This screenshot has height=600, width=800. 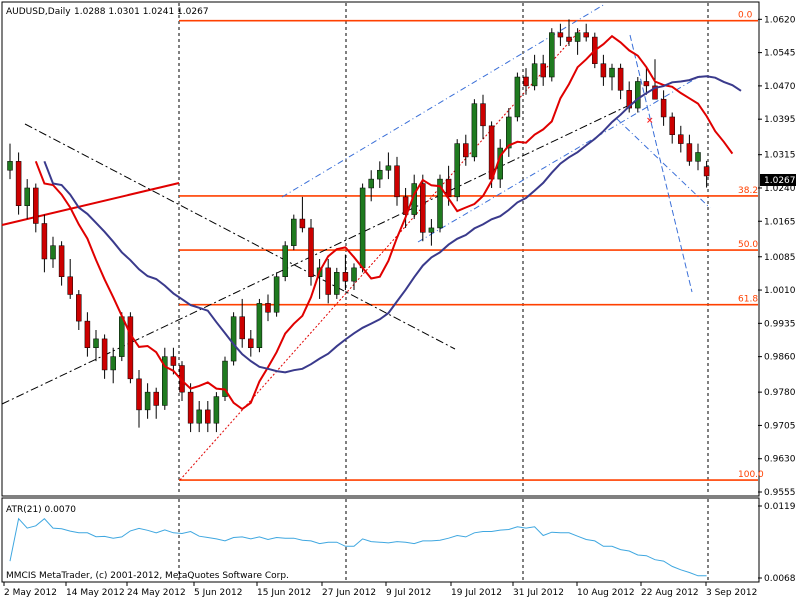 I want to click on marker-x: ×, so click(x=650, y=121).